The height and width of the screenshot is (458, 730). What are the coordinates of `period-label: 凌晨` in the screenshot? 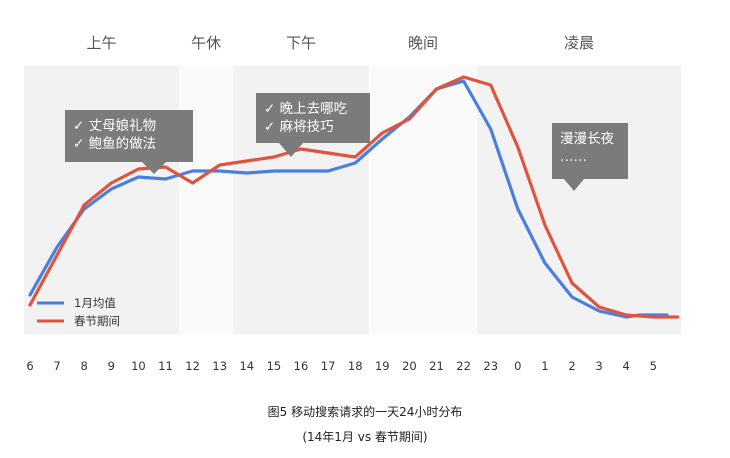 It's located at (579, 43).